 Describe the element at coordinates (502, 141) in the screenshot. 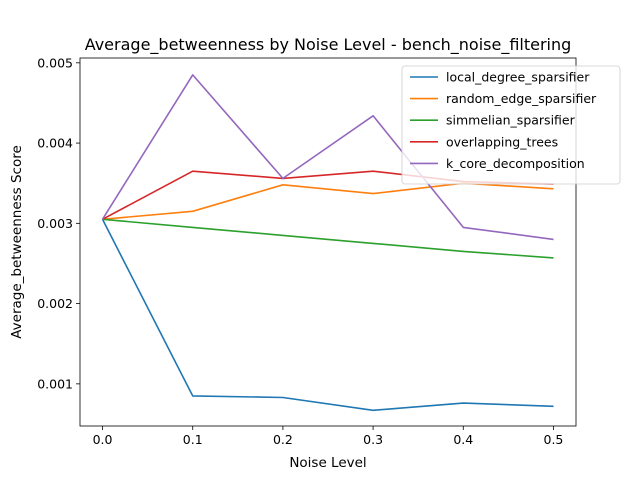

I see `legend-label: overlapping_trees` at that location.